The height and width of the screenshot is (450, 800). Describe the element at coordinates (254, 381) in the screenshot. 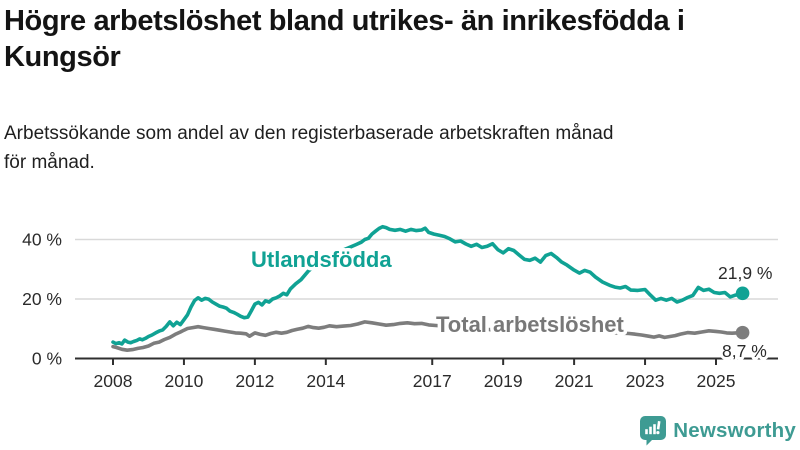

I see `x-tick-label-2012: 2012` at that location.